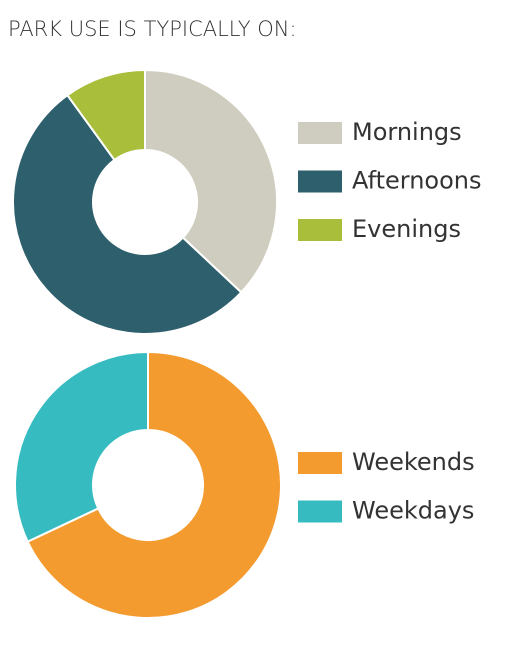 The width and height of the screenshot is (524, 655). Describe the element at coordinates (407, 132) in the screenshot. I see `legend-label: Mornings` at that location.